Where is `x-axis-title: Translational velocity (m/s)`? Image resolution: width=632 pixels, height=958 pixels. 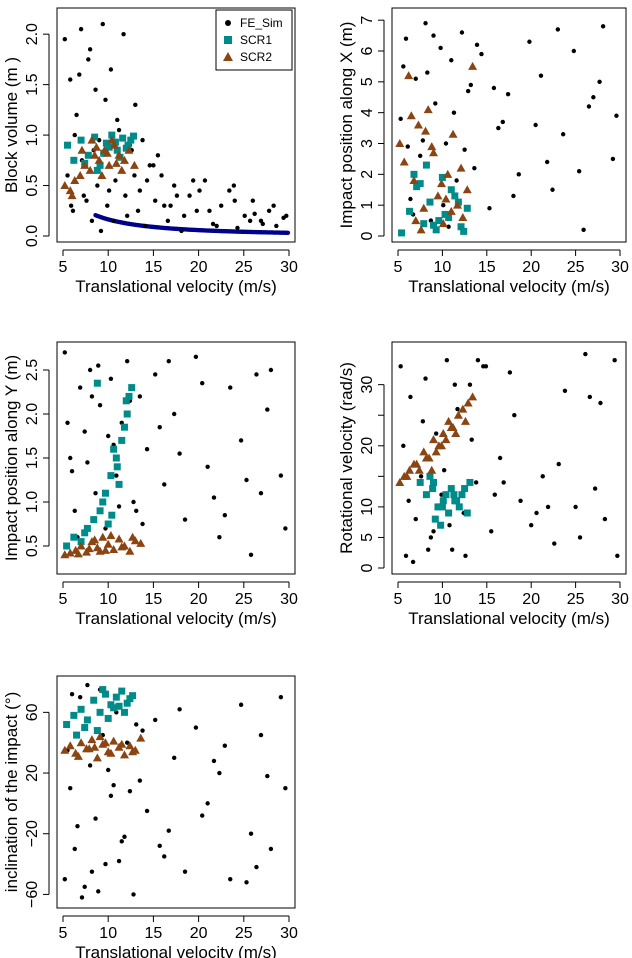 x-axis-title: Translational velocity (m/s) is located at coordinates (176, 950).